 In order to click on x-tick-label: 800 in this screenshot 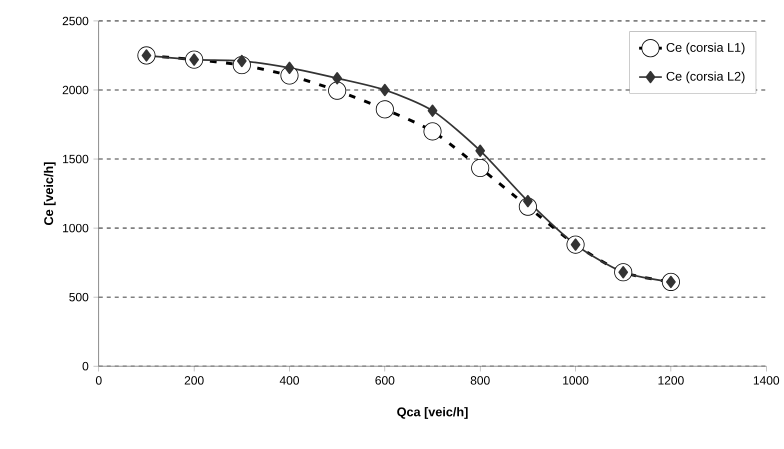, I will do `click(480, 380)`.